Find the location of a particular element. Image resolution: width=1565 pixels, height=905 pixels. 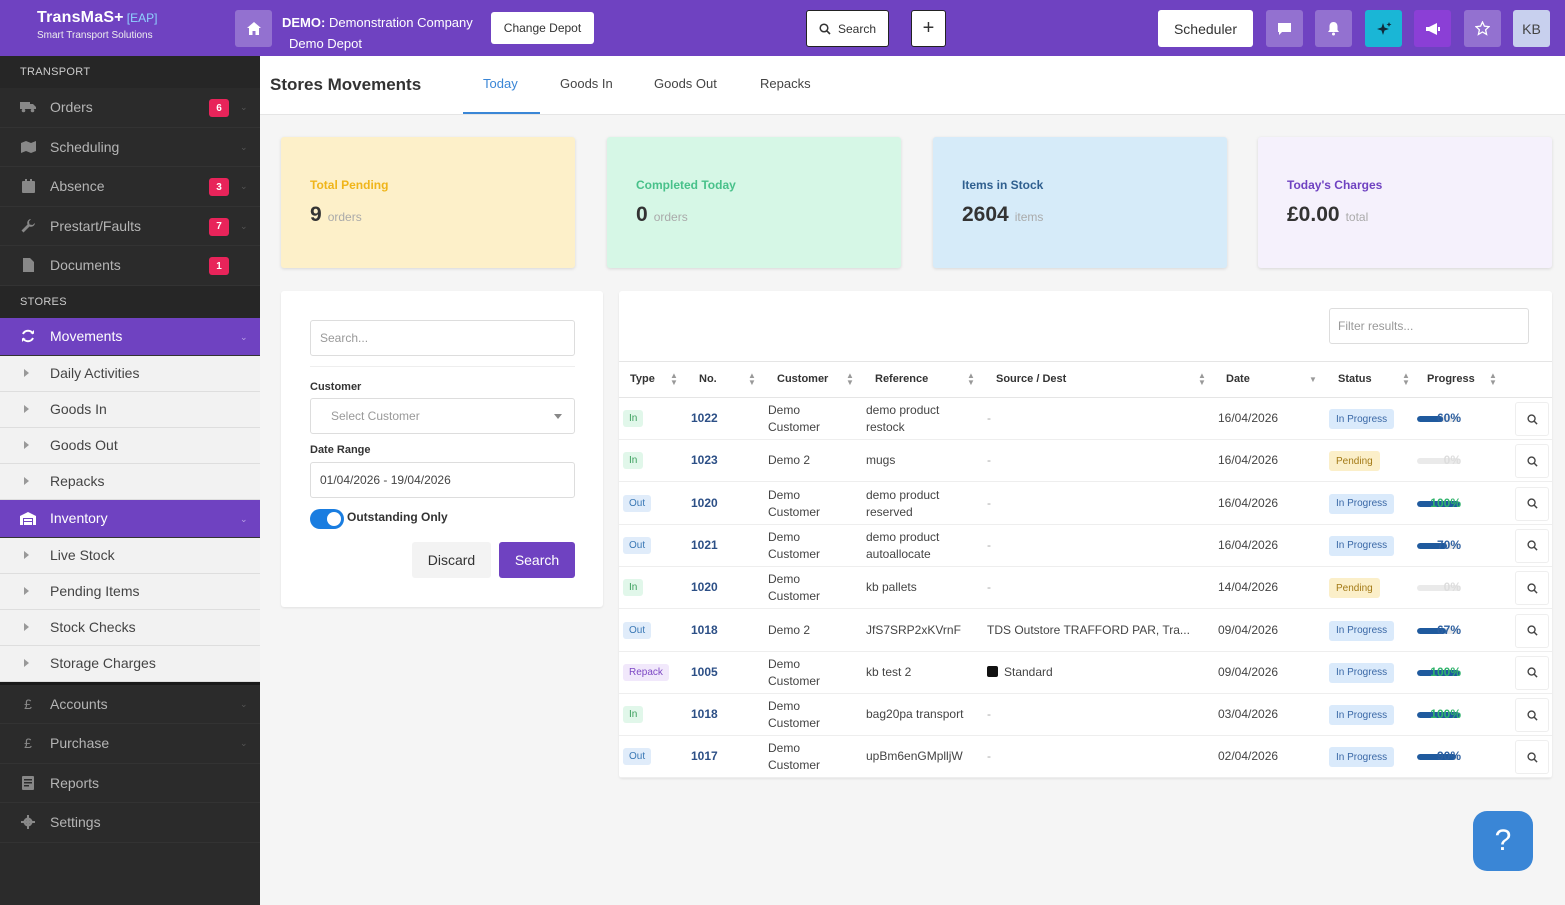

column-header-reference: Reference is located at coordinates (902, 379).